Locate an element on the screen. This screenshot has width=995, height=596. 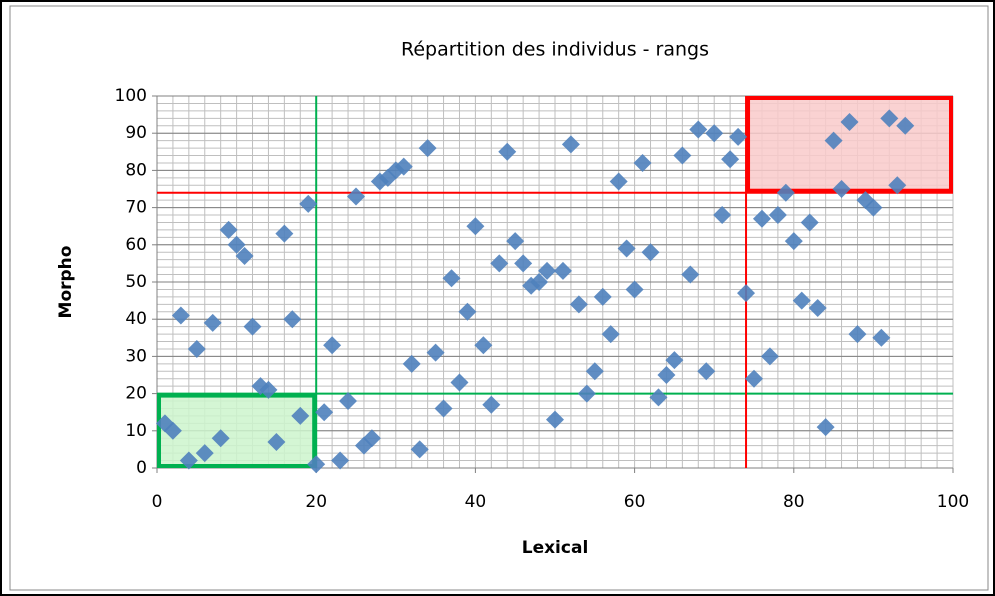
y-tick-label: 50 is located at coordinates (136, 282).